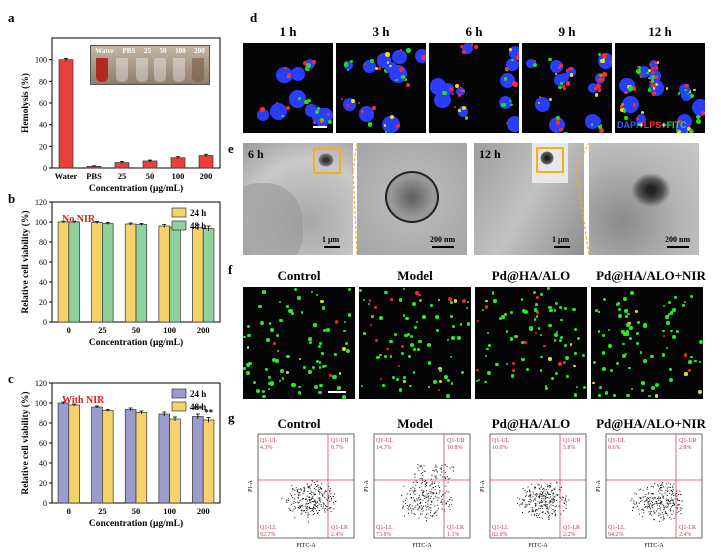 This screenshot has height=552, width=721. I want to click on quadrant-value: 4.3%, so click(266, 448).